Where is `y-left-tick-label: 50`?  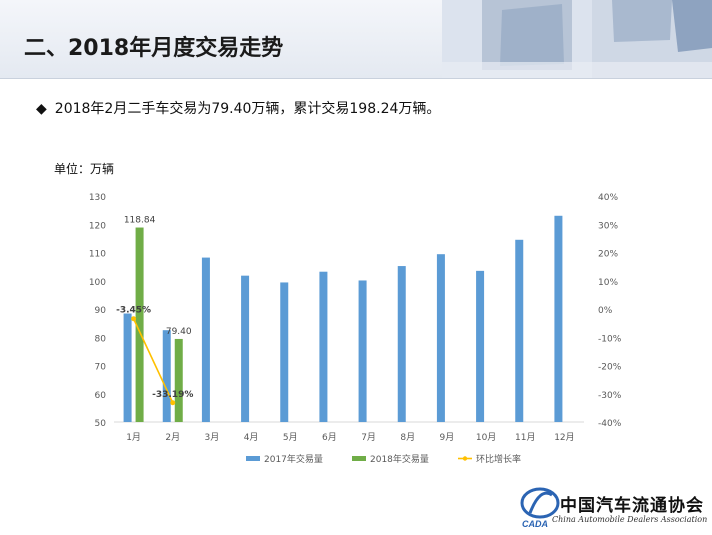 y-left-tick-label: 50 is located at coordinates (101, 424).